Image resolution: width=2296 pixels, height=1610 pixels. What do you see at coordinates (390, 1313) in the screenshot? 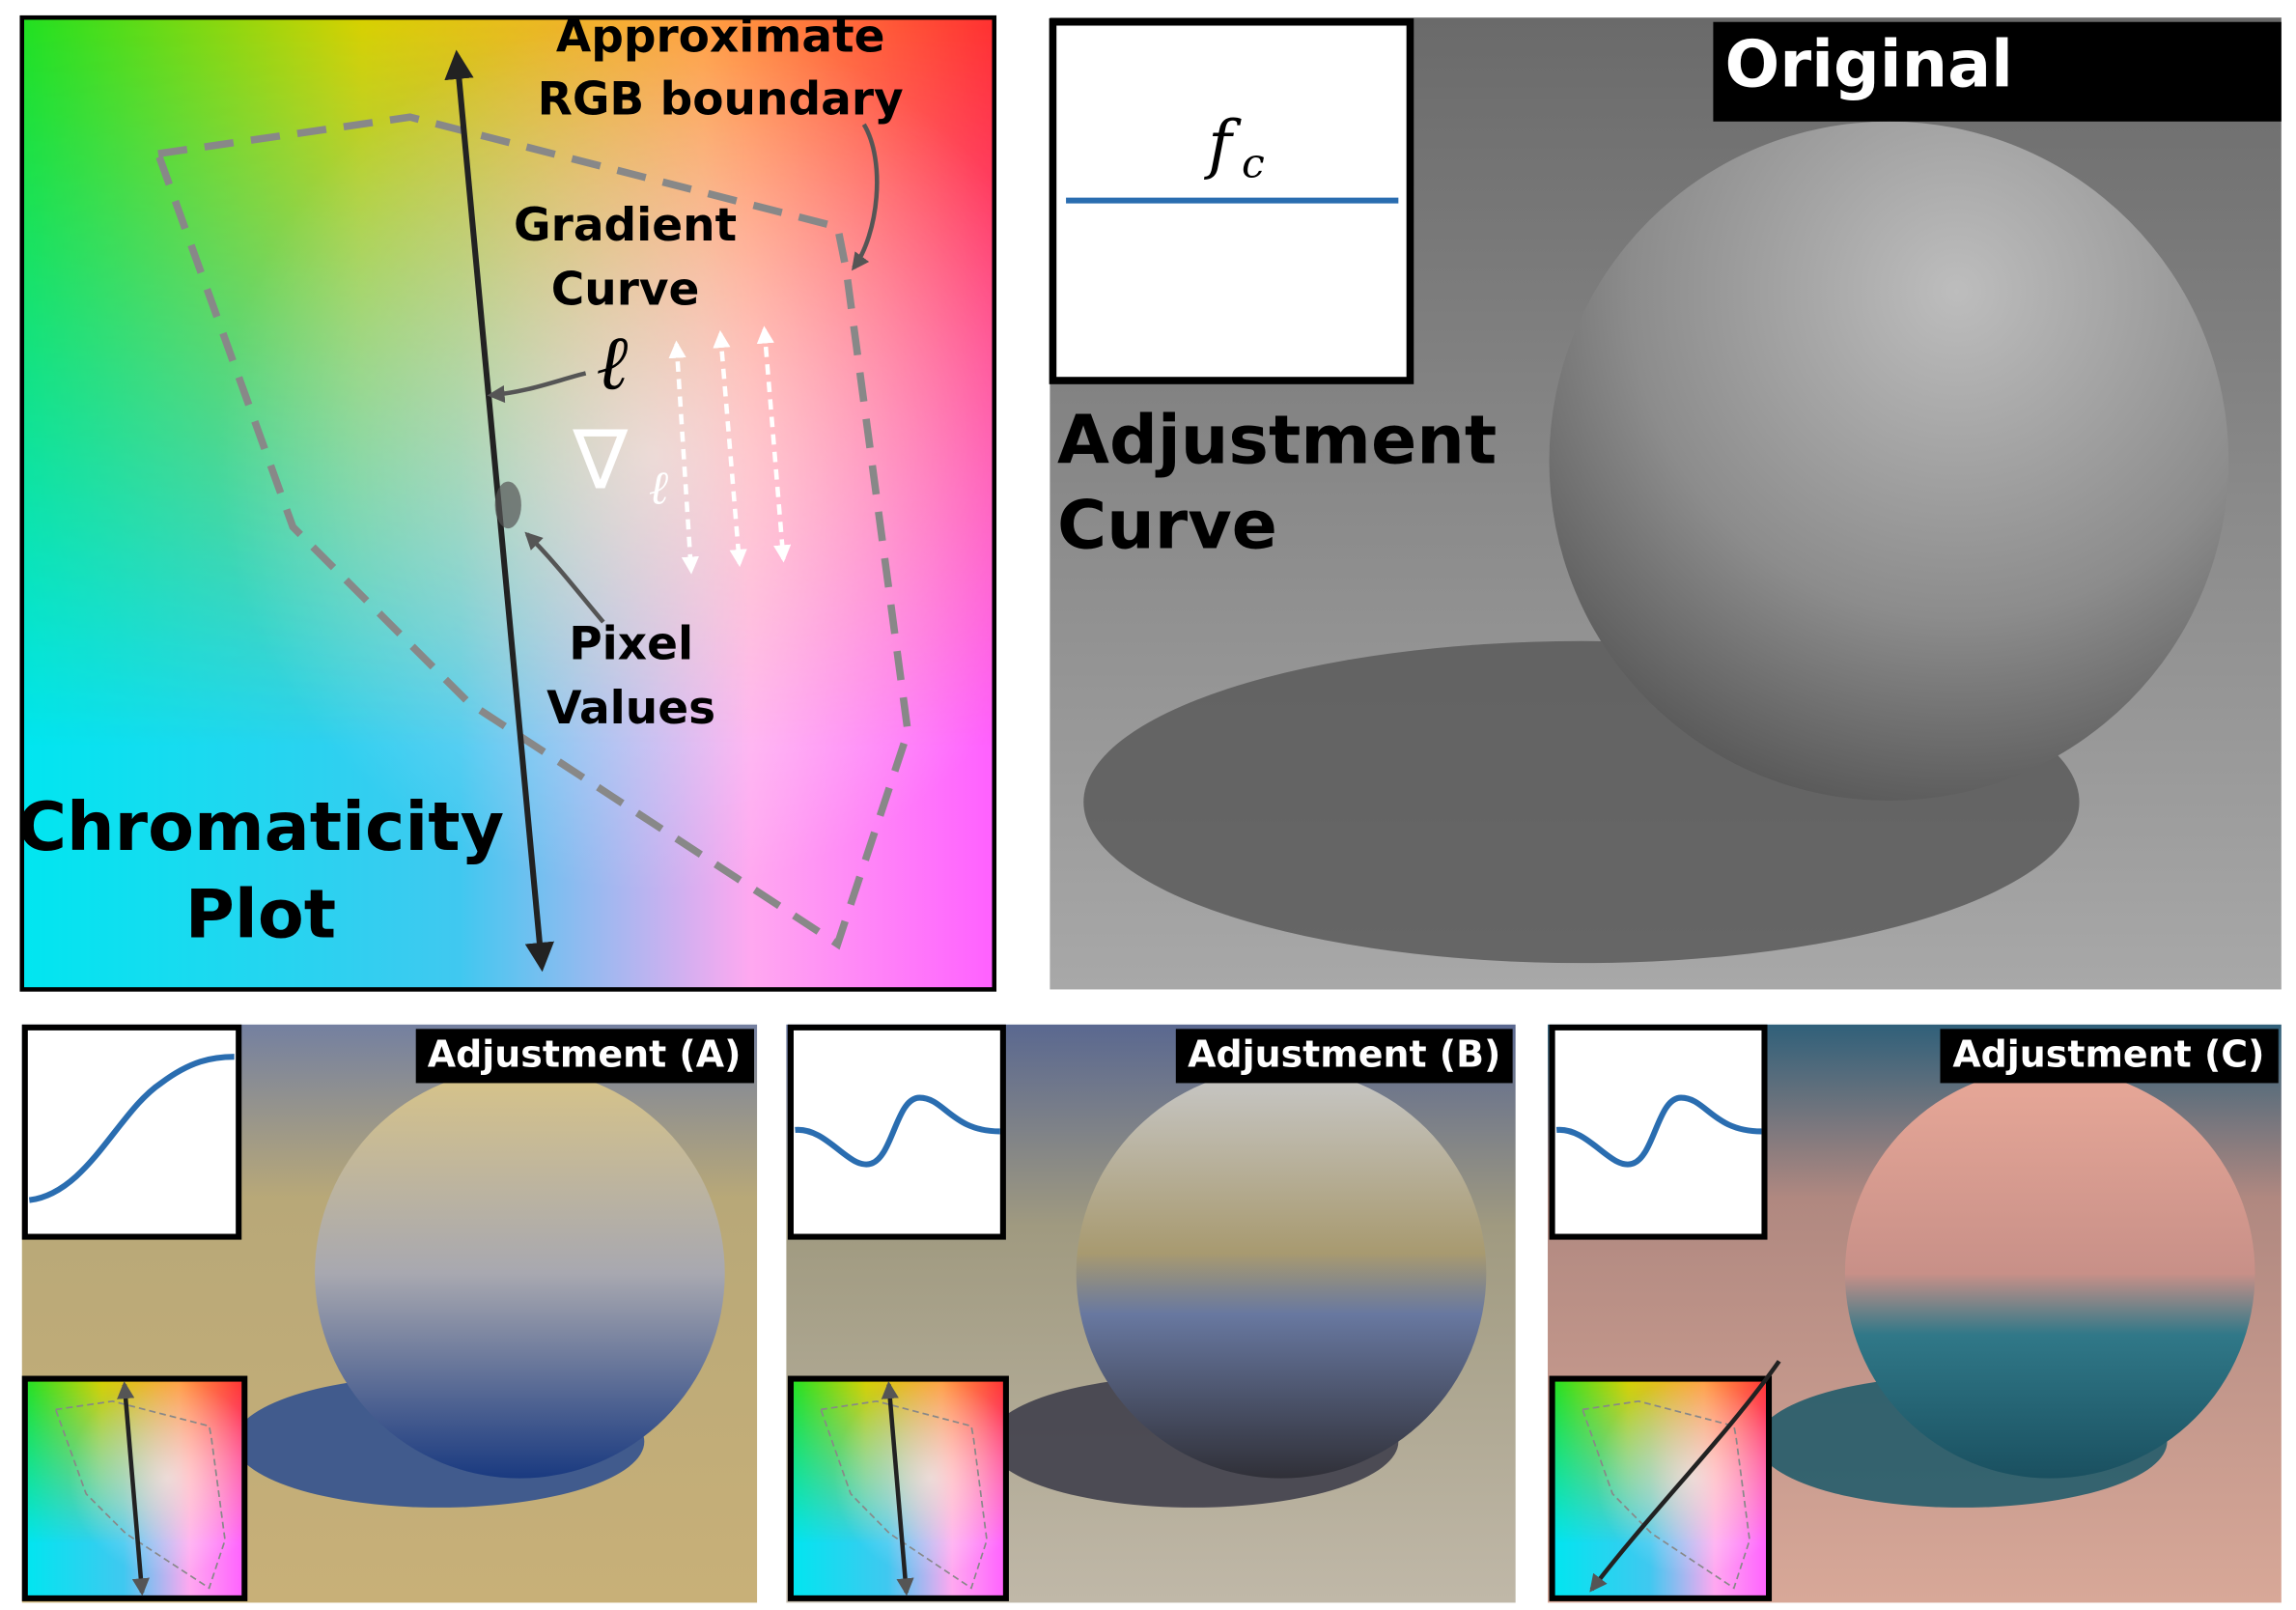
I see `panel-a: Adjustment (A)` at bounding box center [390, 1313].